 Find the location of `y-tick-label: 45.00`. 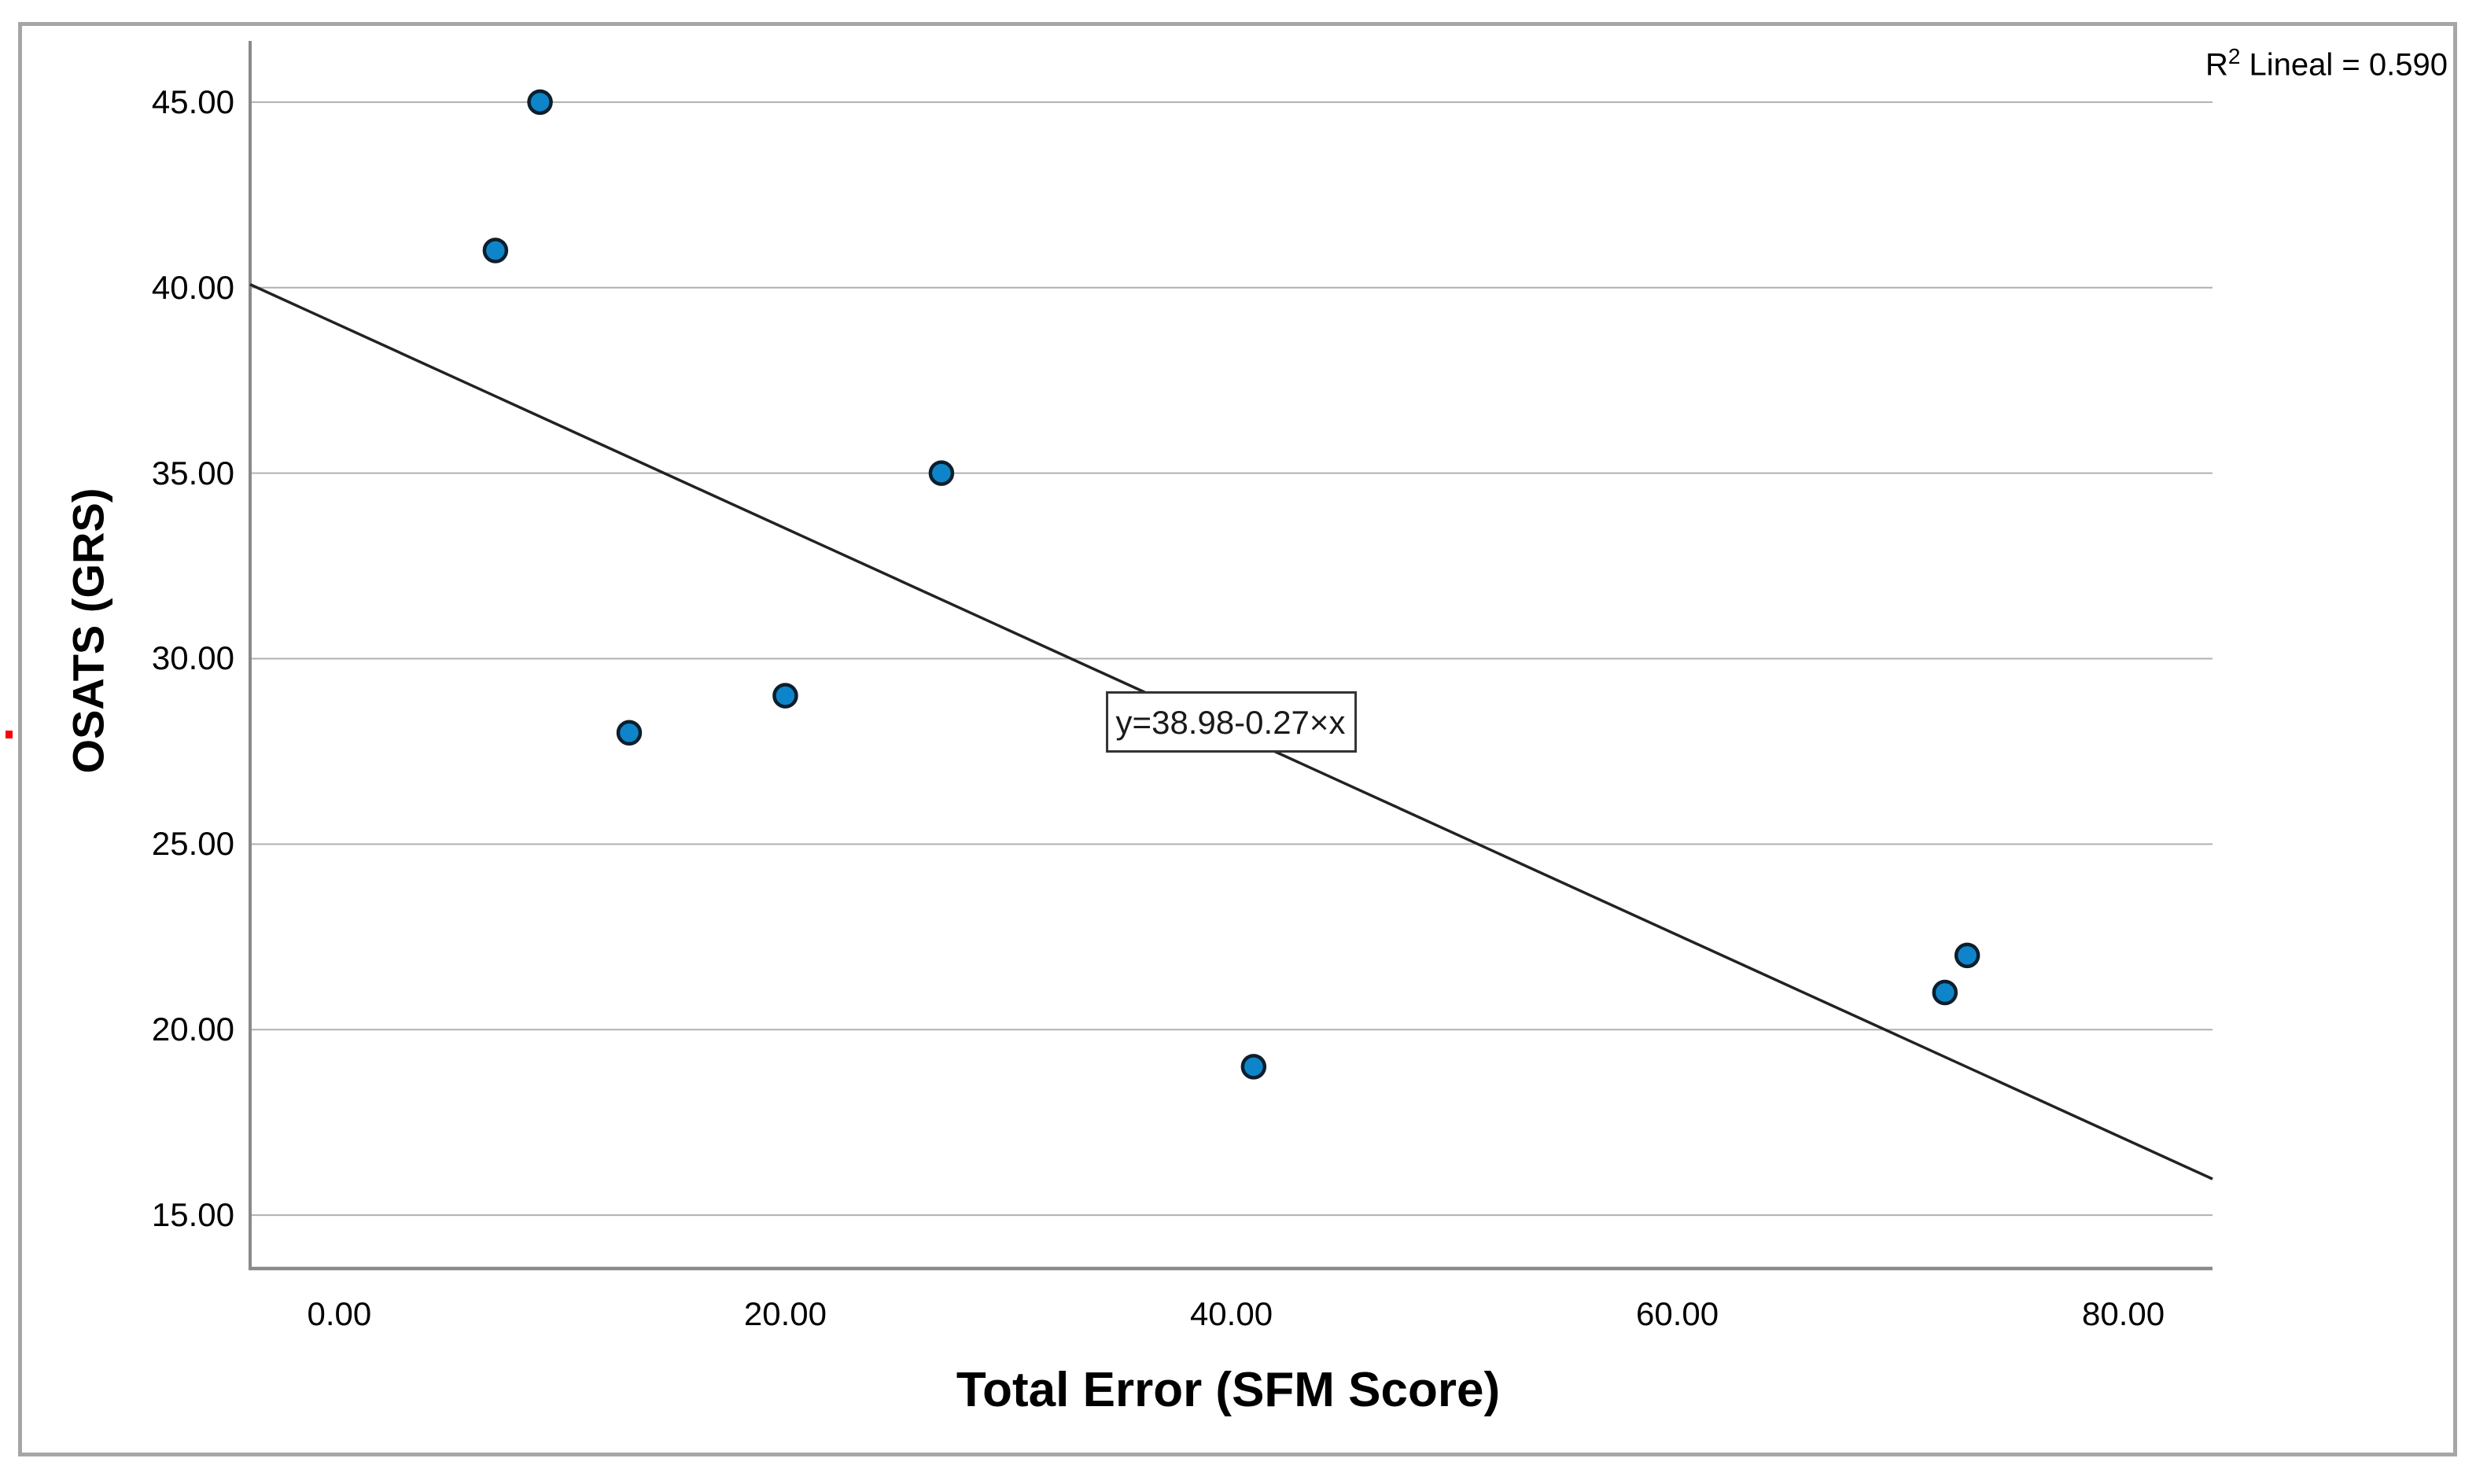

y-tick-label: 45.00 is located at coordinates (192, 101).